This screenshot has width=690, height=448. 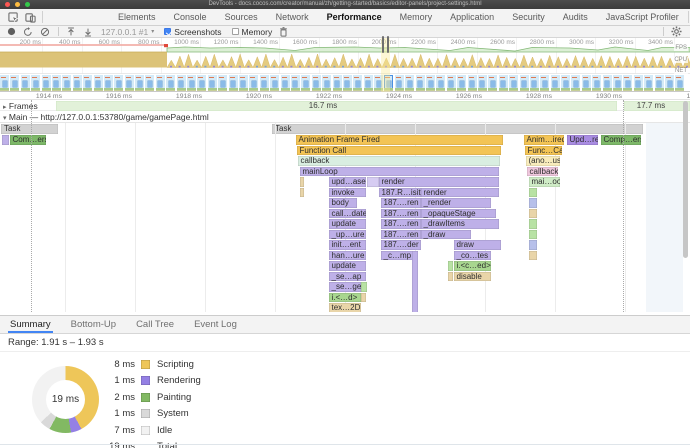 What do you see at coordinates (127, 32) in the screenshot?
I see `page-selector-dropdown: 127.0.0.1 #1 ▾` at bounding box center [127, 32].